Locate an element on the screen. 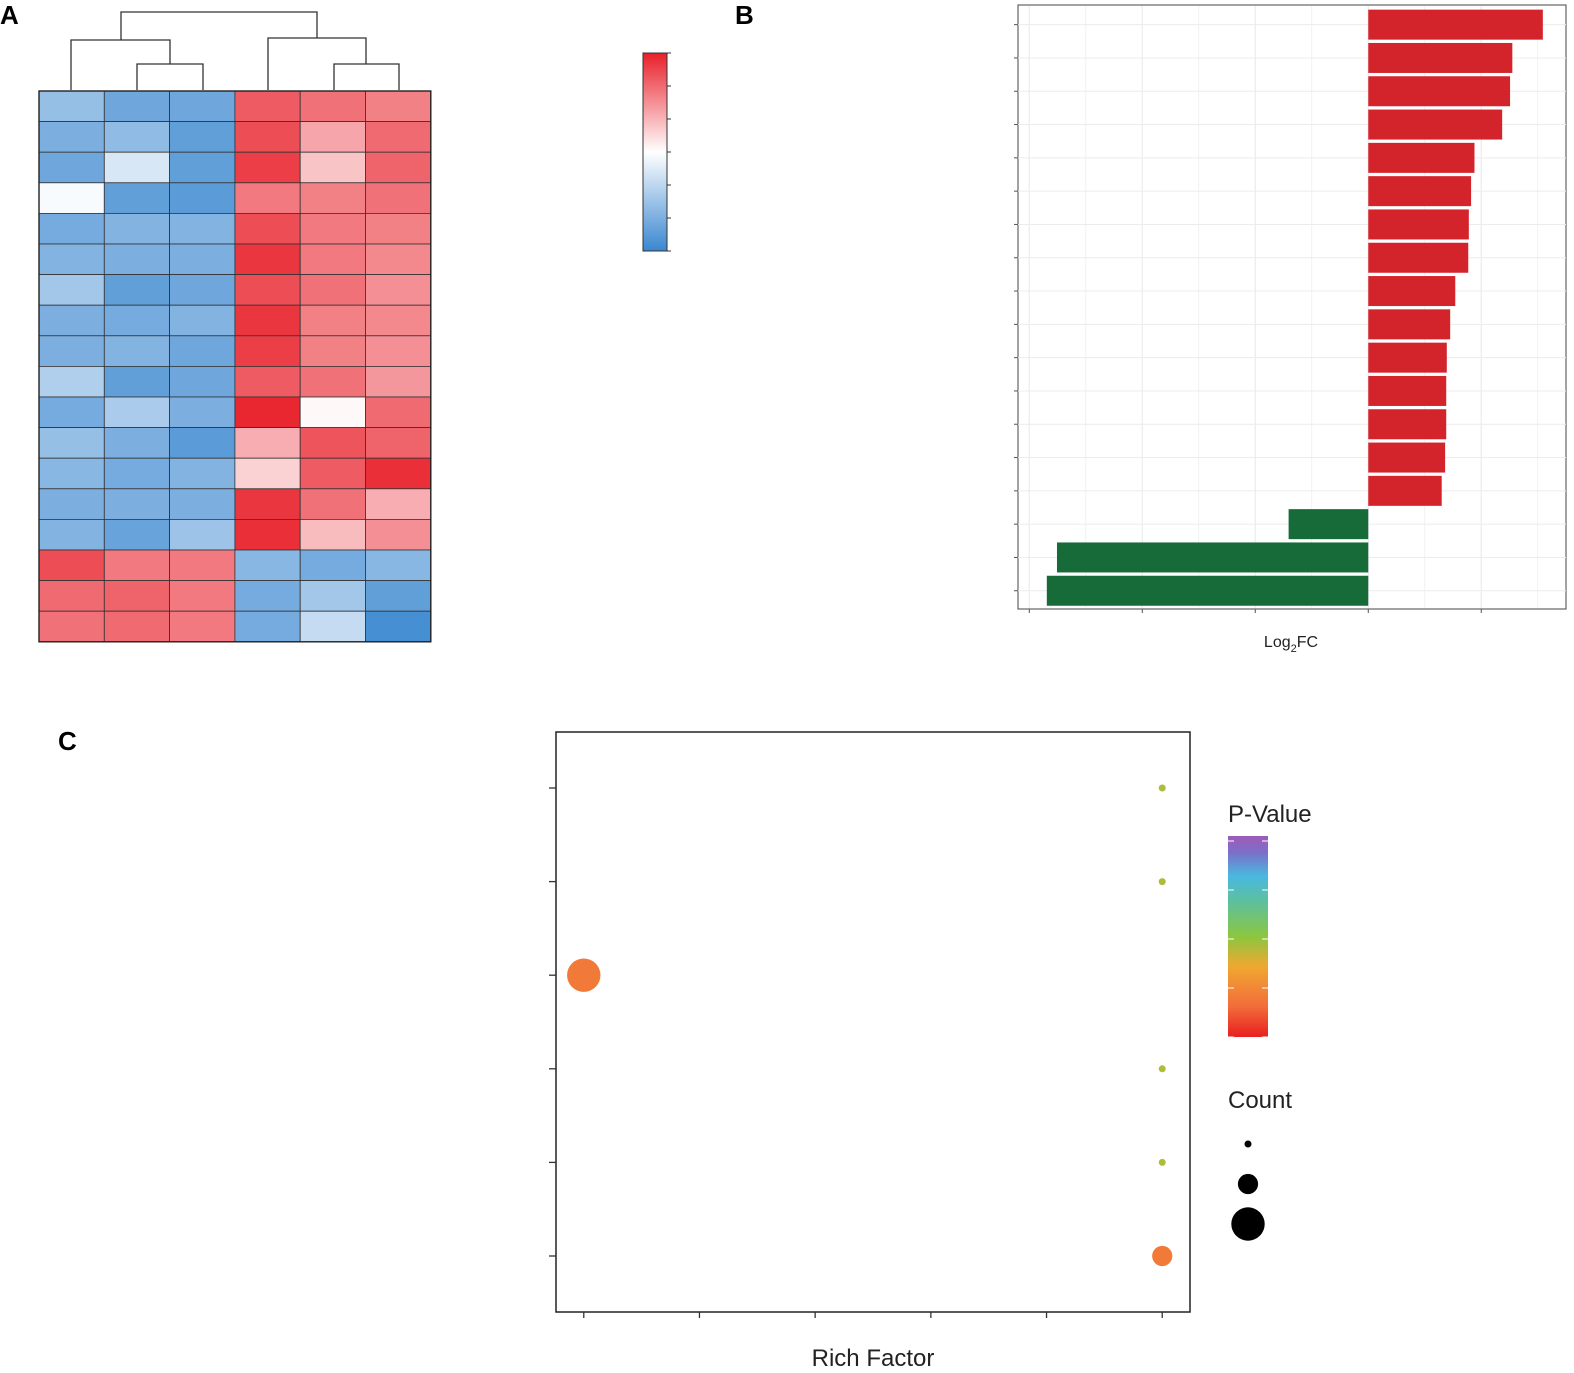  bar-pingbeinone is located at coordinates (1407, 357).